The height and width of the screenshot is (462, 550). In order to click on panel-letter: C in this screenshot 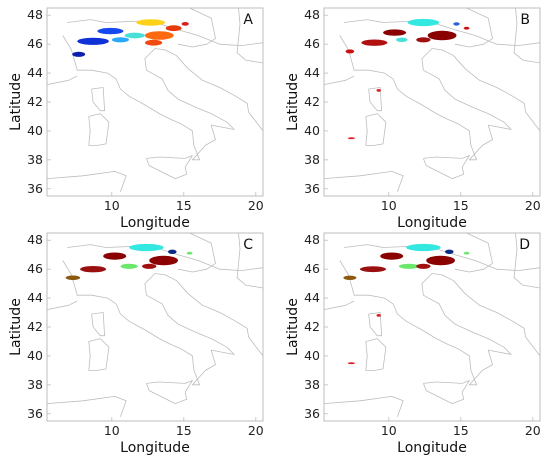, I will do `click(248, 245)`.